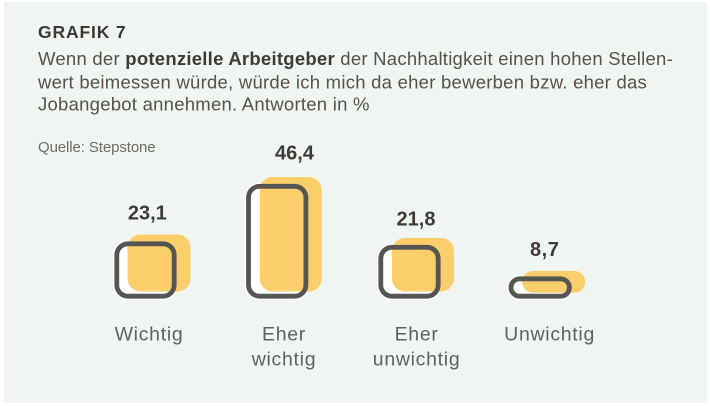 Image resolution: width=710 pixels, height=406 pixels. Describe the element at coordinates (204, 104) in the screenshot. I see `svg-text:Jobangebot annehmen. Antworten: Jobangebot annehmen. Antworten in %` at that location.